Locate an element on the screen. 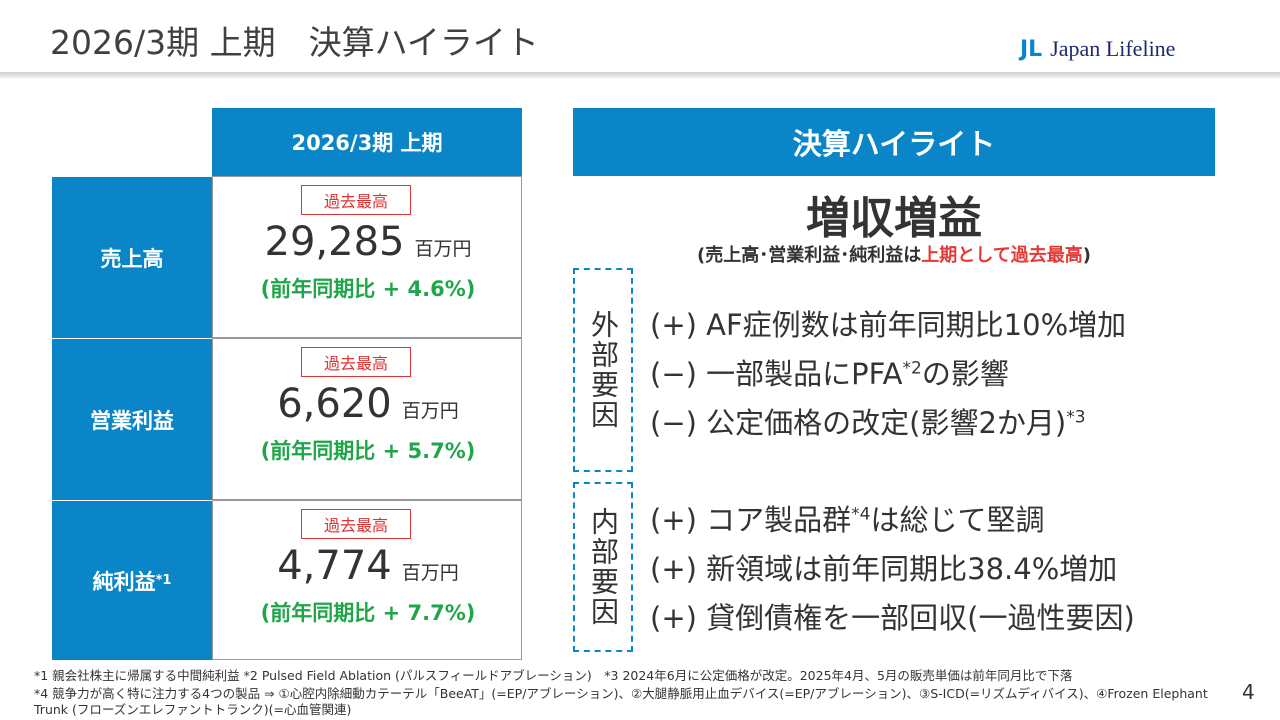 This screenshot has height=720, width=1280. header-rule is located at coordinates (640, 75).